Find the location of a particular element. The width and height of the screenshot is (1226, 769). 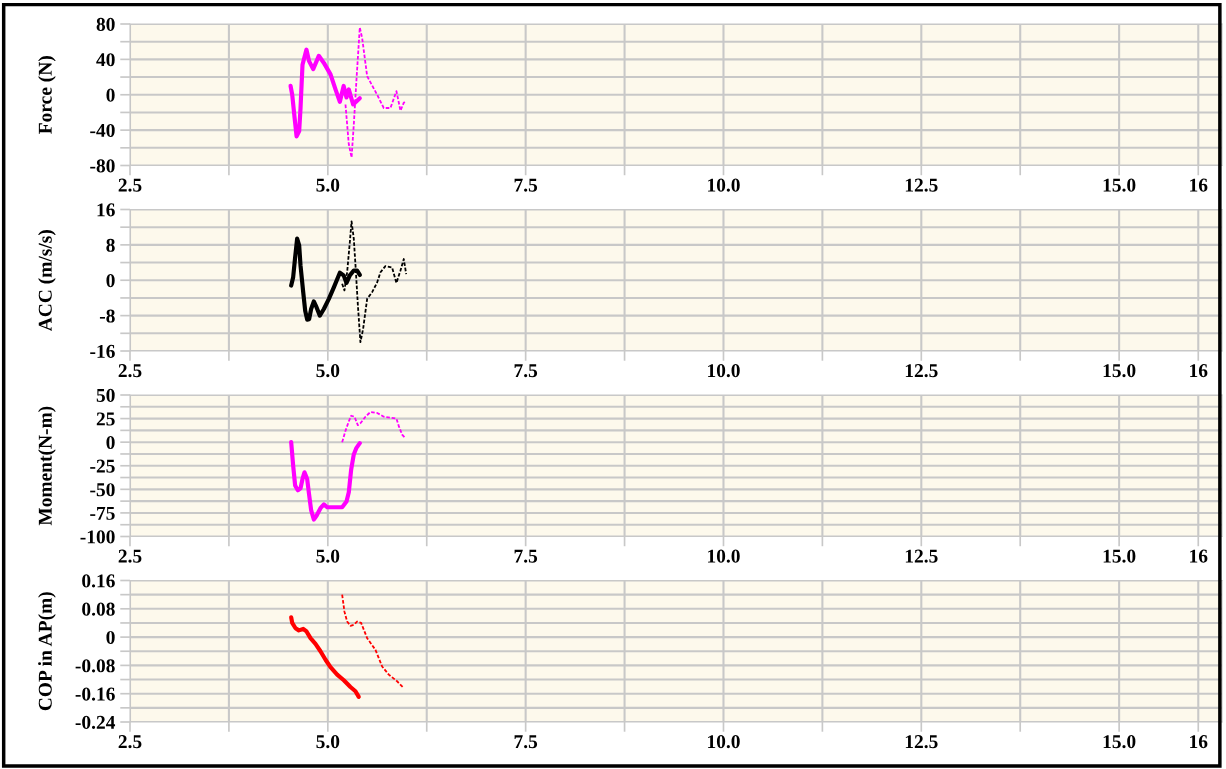

y-tick-label: -0.16 is located at coordinates (95, 694).